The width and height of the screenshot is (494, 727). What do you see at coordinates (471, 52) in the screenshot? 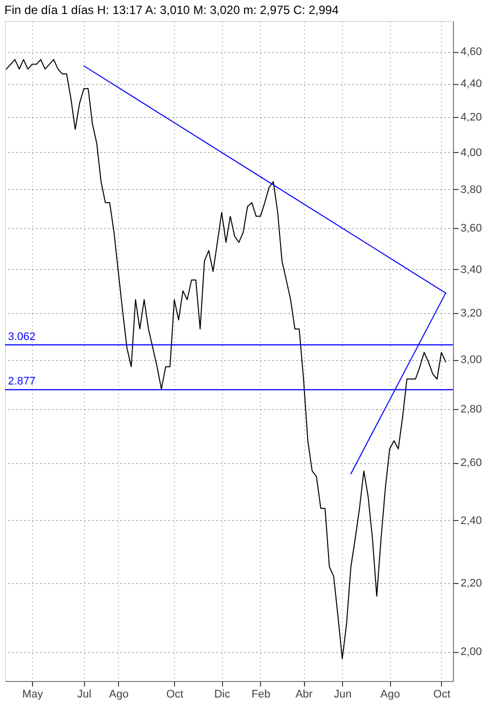
I see `y-tick-label: 4,60` at bounding box center [471, 52].